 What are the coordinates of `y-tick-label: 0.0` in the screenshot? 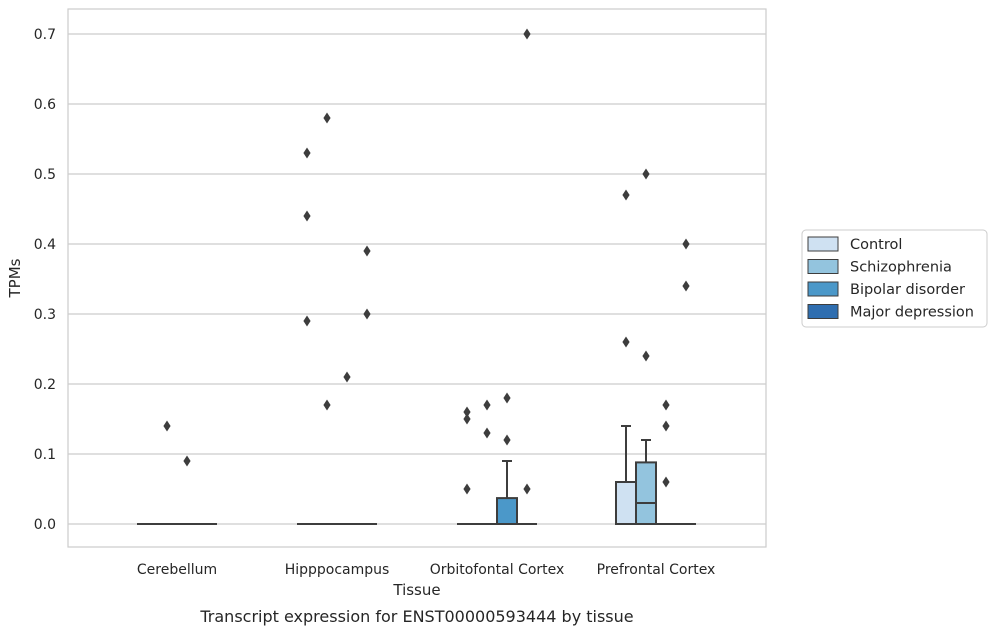 It's located at (45, 525).